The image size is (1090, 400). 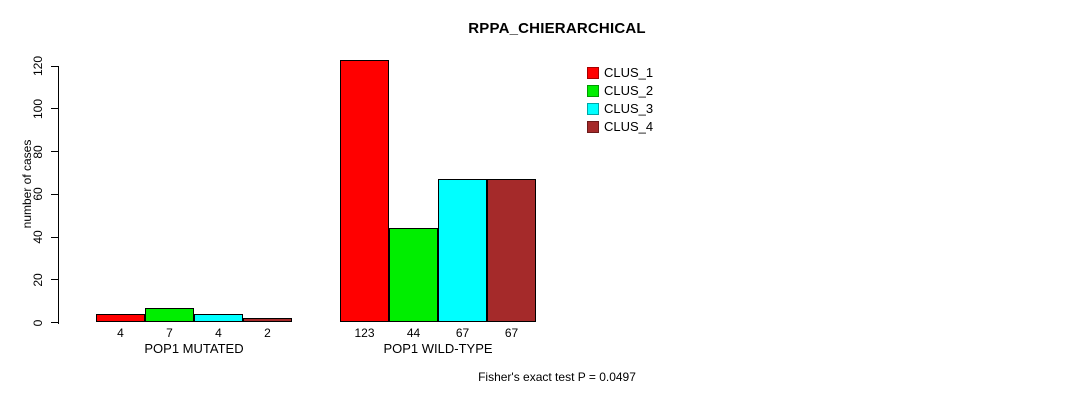 What do you see at coordinates (364, 333) in the screenshot?
I see `bar-value-label: 123` at bounding box center [364, 333].